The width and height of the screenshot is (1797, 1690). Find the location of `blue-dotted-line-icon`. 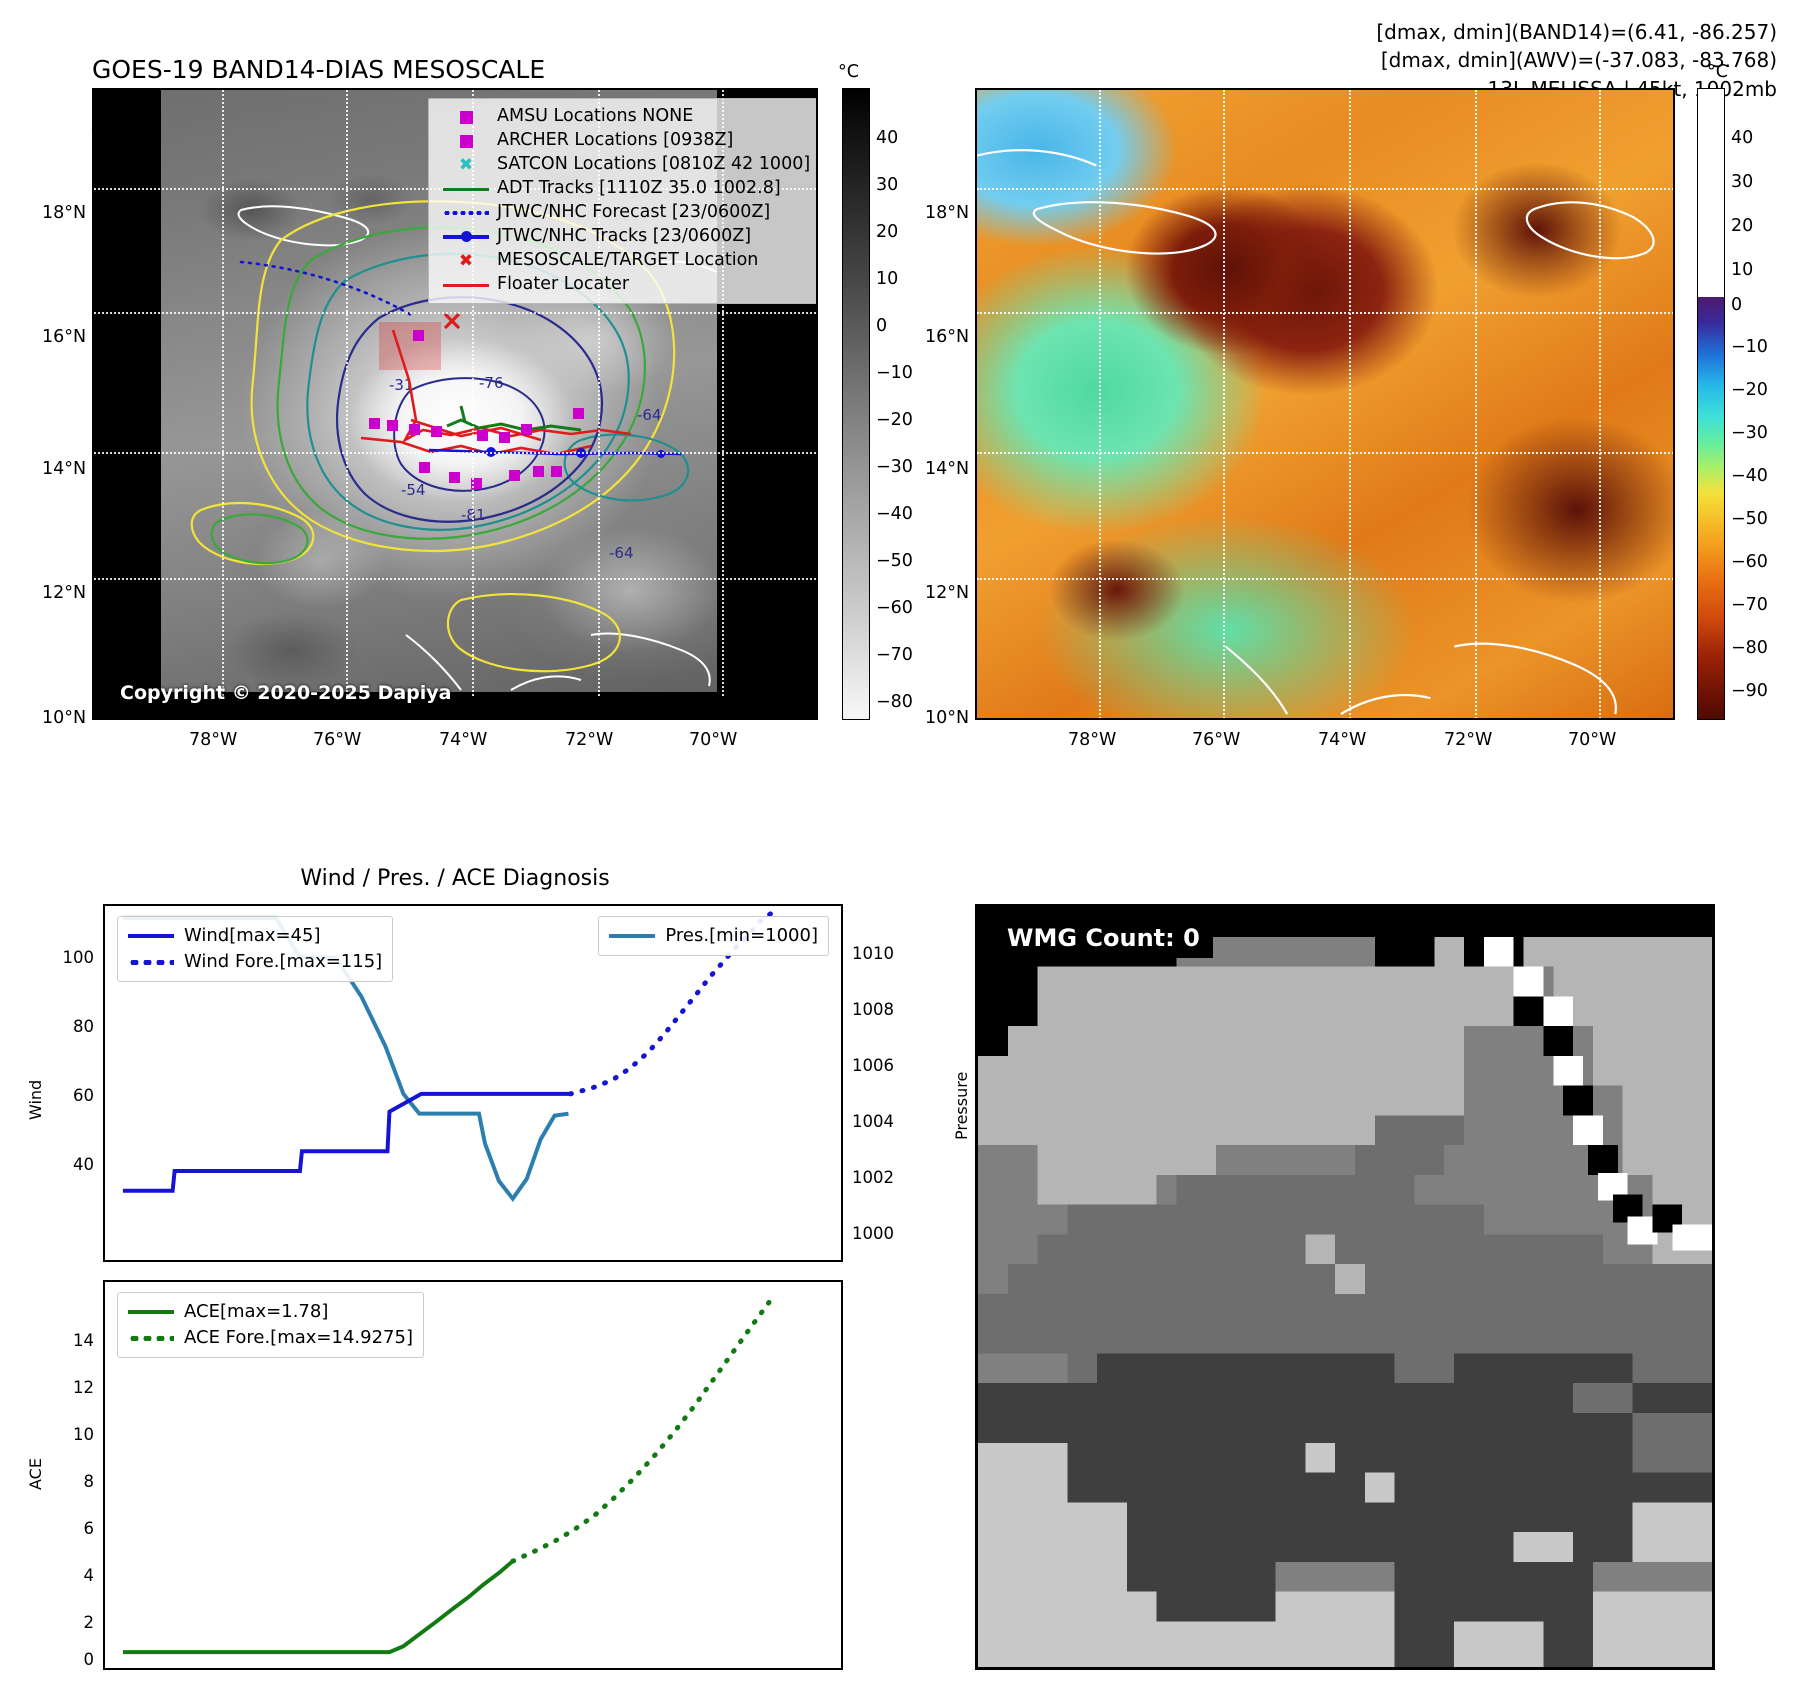

blue-dotted-line-icon is located at coordinates (466, 213).